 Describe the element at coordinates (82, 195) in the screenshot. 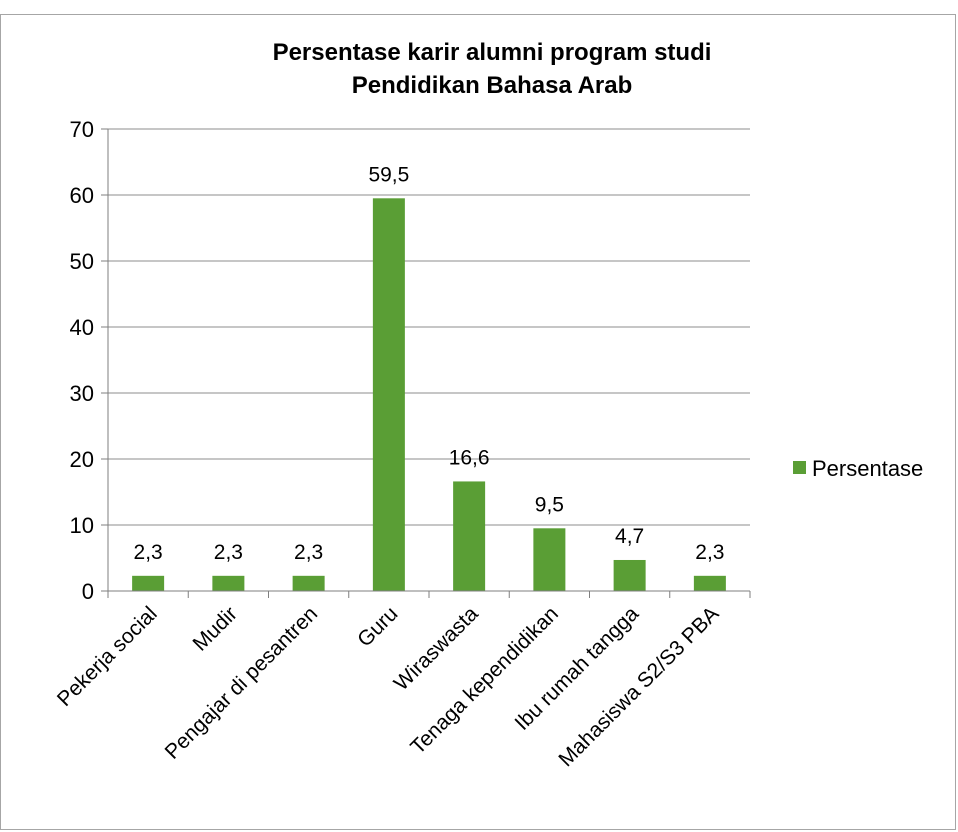

I see `y-tick-label: 60` at that location.